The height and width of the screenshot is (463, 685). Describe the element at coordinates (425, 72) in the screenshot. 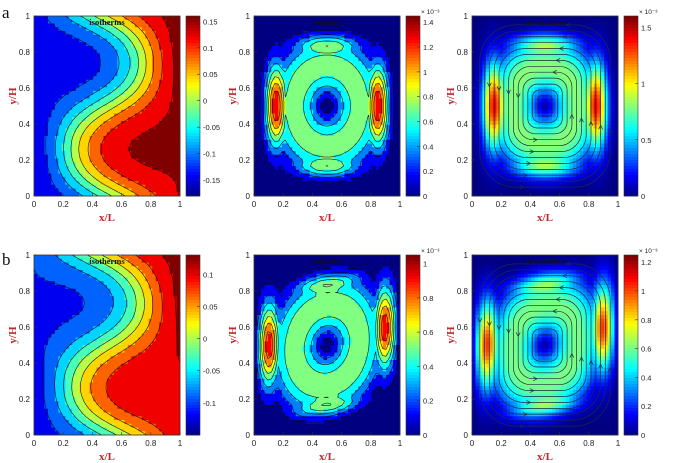

I see `colorbar-tick-label: 1` at that location.